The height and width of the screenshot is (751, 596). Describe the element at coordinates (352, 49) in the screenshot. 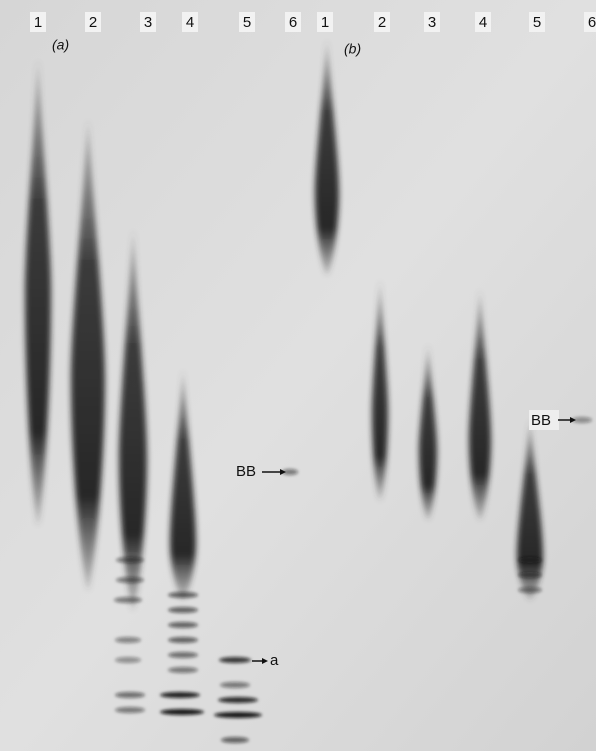

I see `panel-label: (b)` at that location.